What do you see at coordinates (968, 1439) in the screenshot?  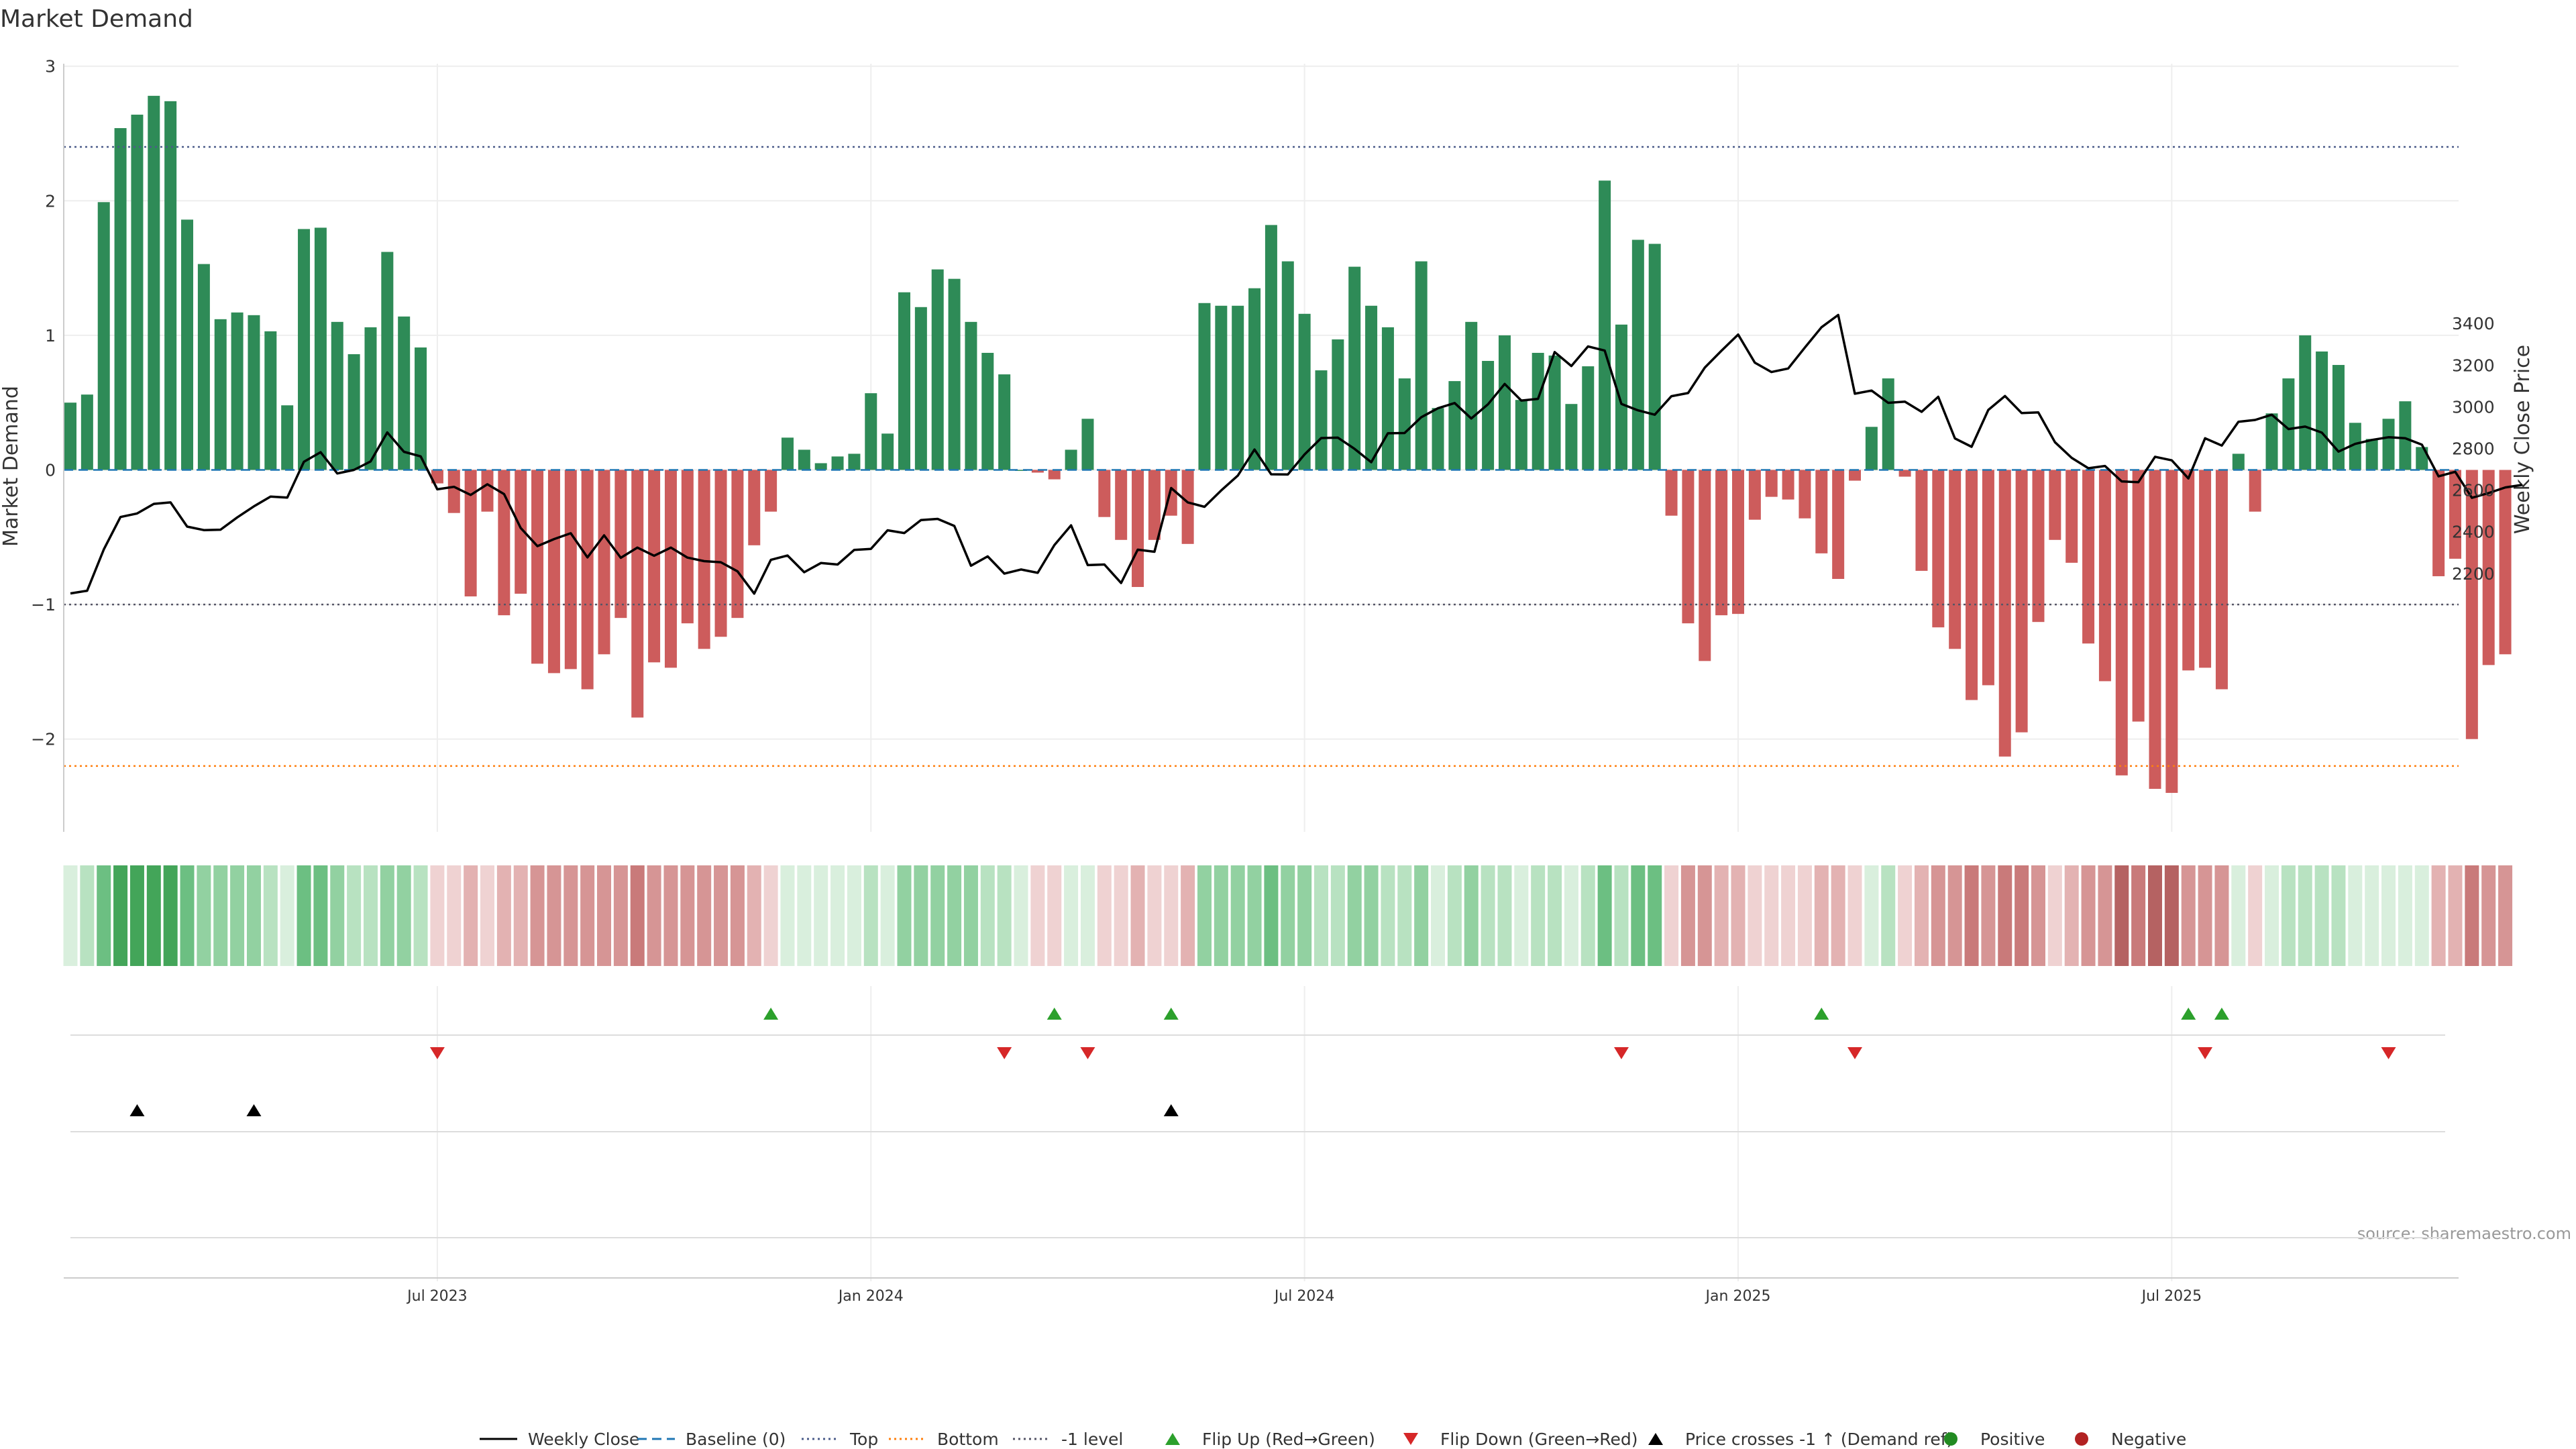 I see `legend-label: Bottom` at bounding box center [968, 1439].